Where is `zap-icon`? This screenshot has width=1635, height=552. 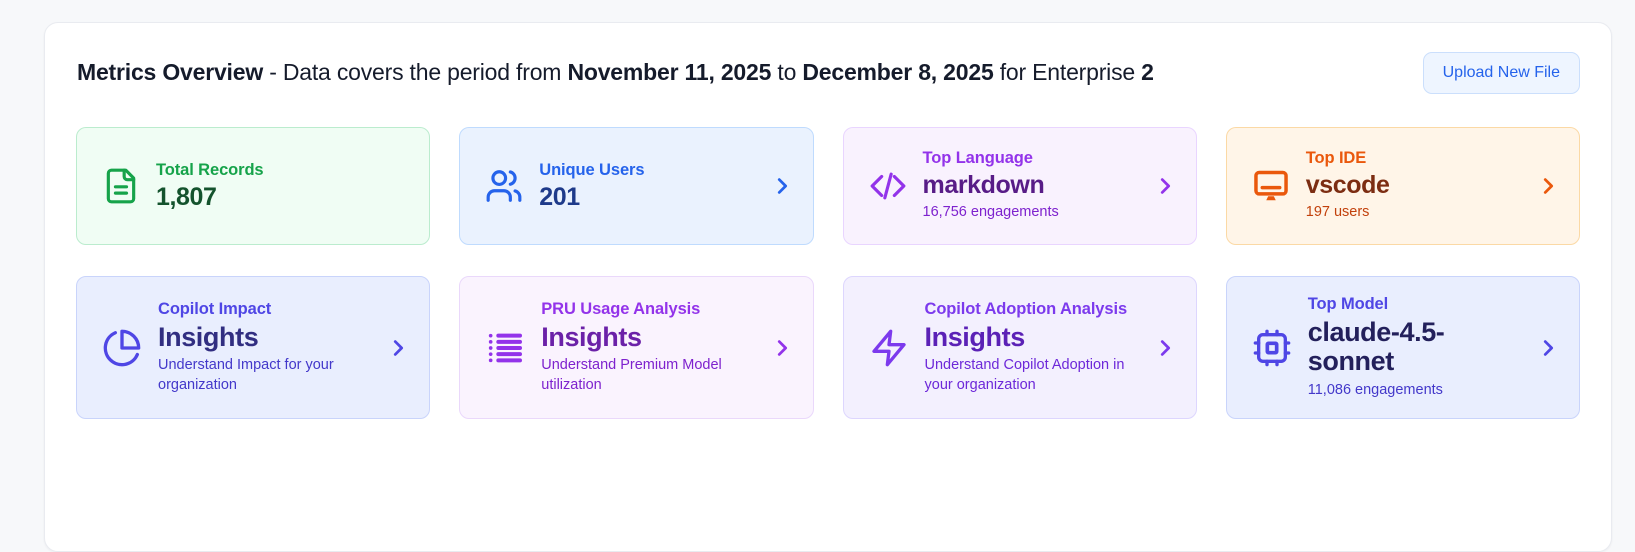
zap-icon is located at coordinates (889, 348).